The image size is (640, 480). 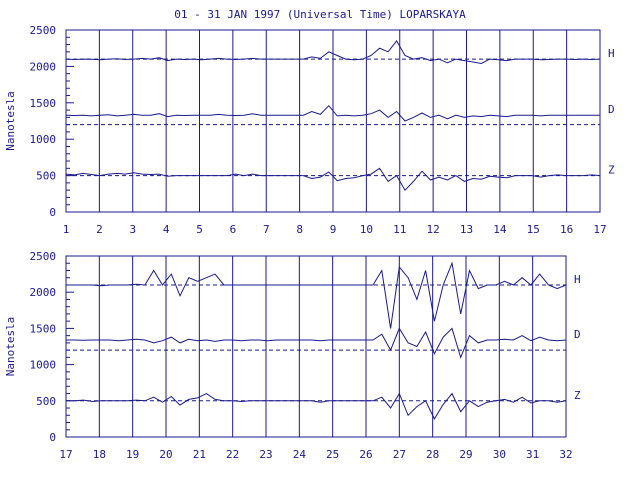 I want to click on x-tick-label: 31, so click(x=532, y=454).